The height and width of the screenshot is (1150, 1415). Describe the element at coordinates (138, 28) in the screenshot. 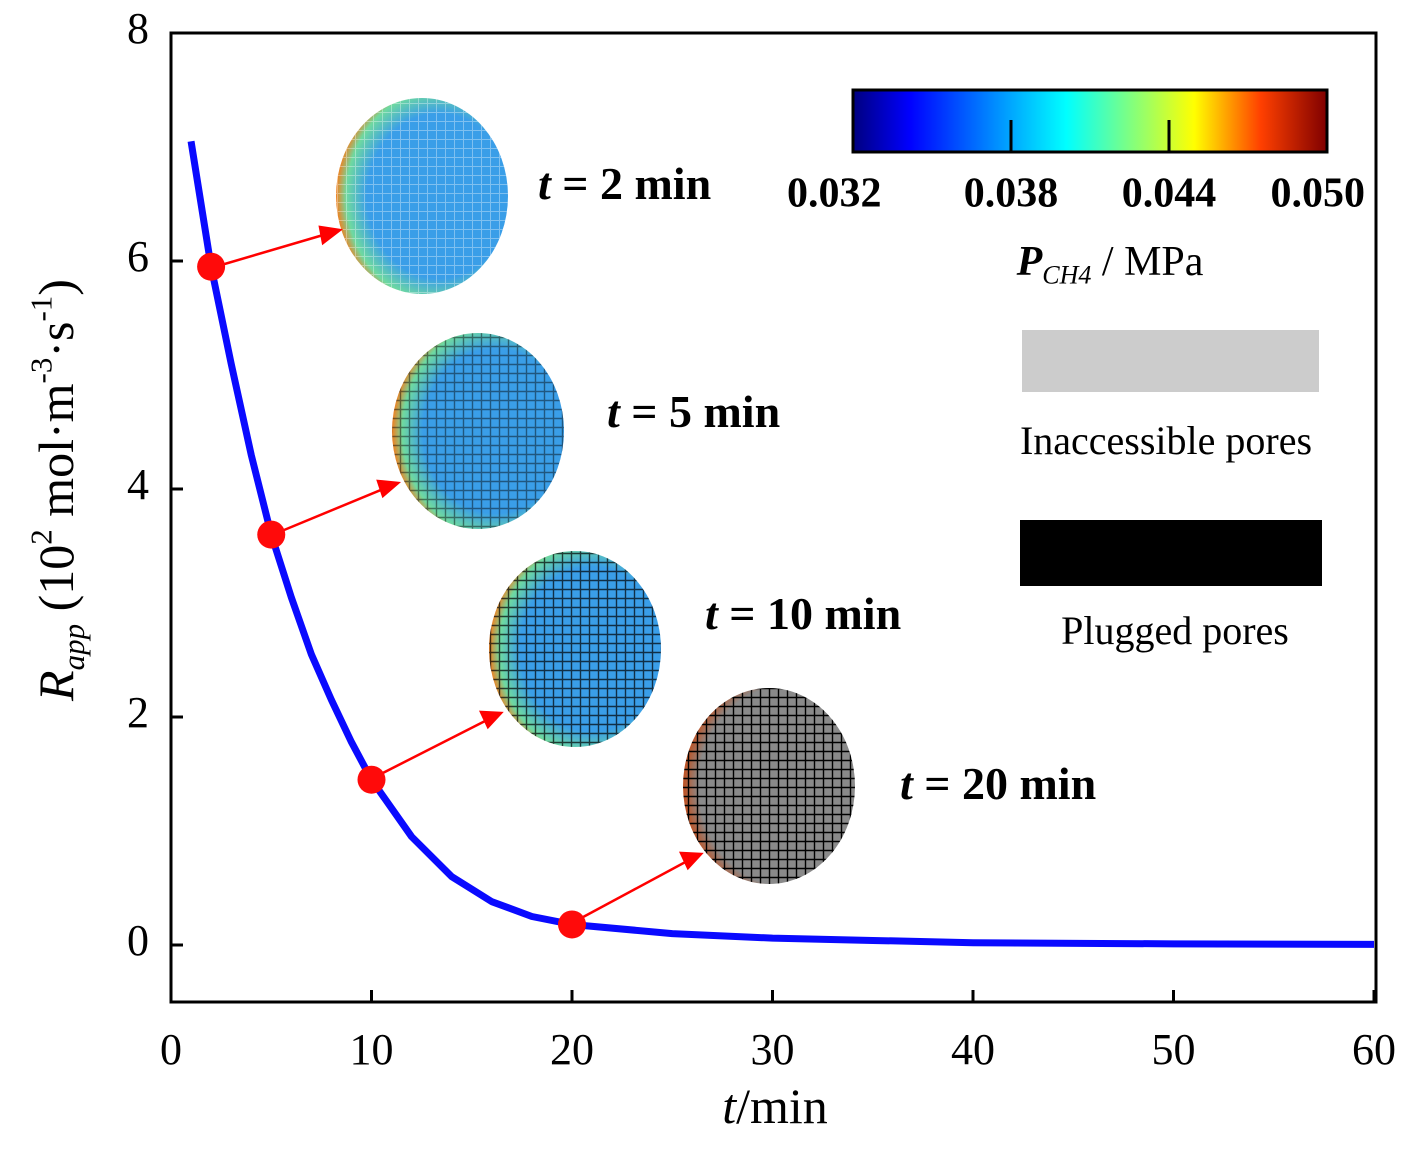

I see `y-tick-label: 8` at that location.